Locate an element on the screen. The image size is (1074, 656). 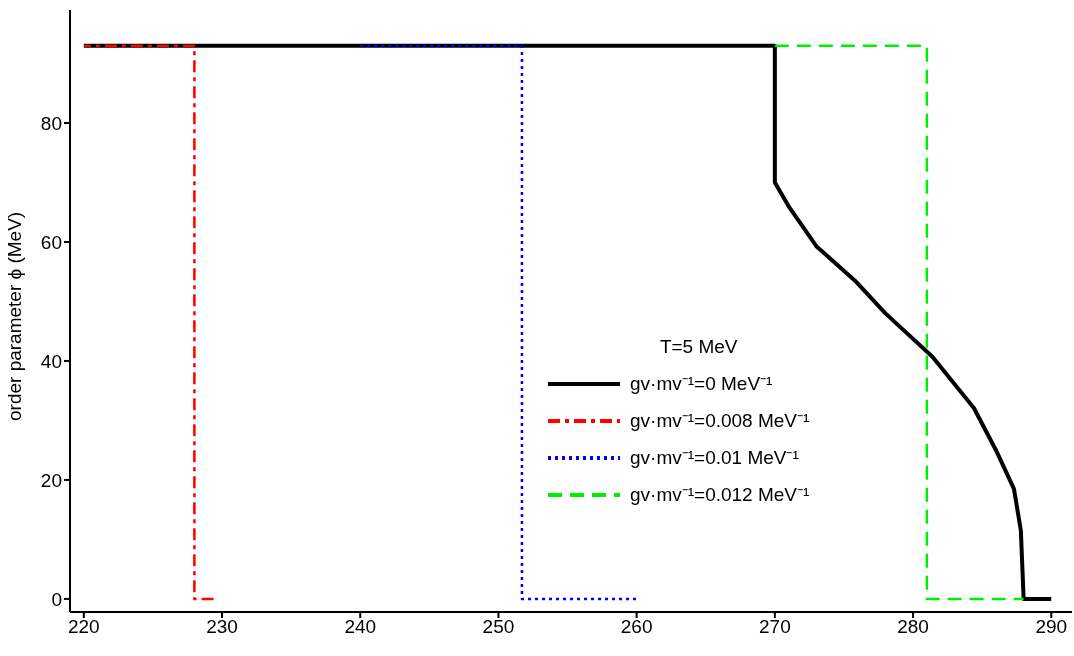
x-tick-label: 280 is located at coordinates (913, 627).